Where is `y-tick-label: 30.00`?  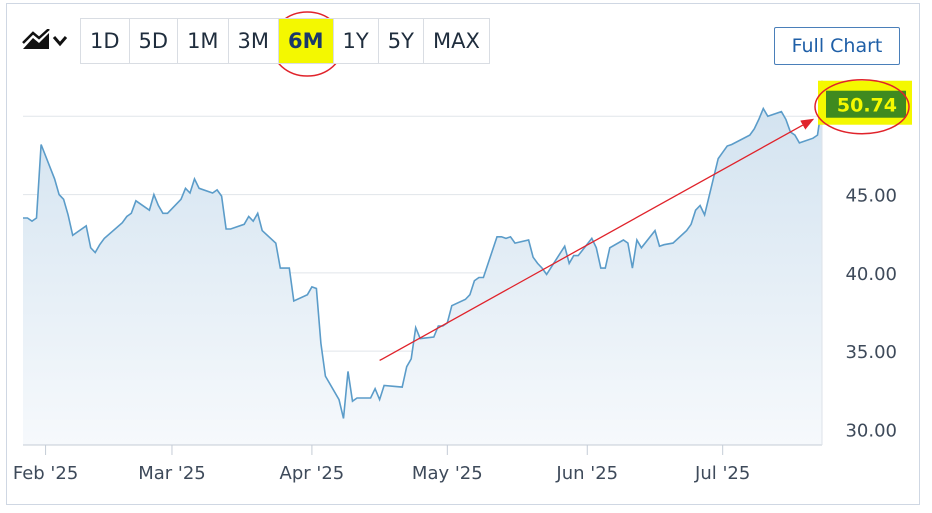 y-tick-label: 30.00 is located at coordinates (871, 430).